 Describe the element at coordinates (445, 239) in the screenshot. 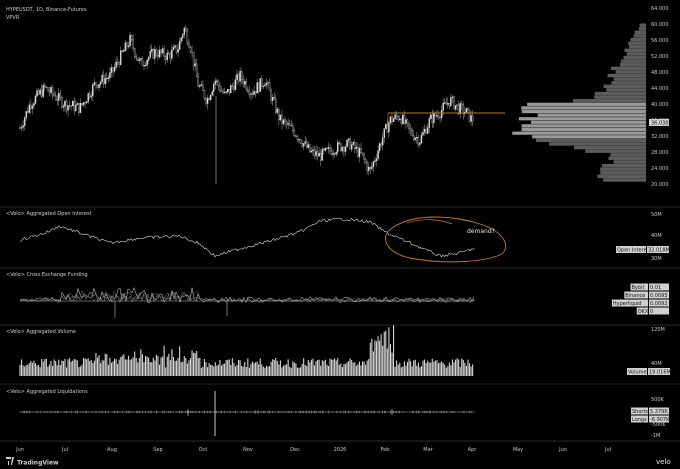

I see `demand-ellipse` at that location.